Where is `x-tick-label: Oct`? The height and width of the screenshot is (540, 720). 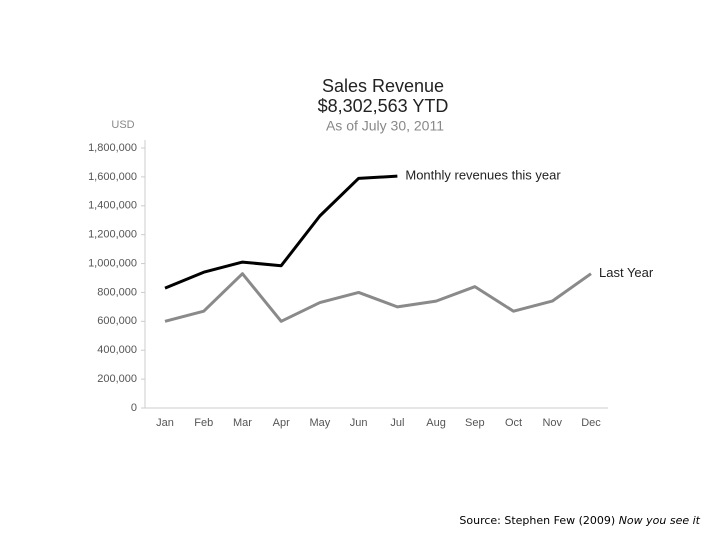 x-tick-label: Oct is located at coordinates (513, 423).